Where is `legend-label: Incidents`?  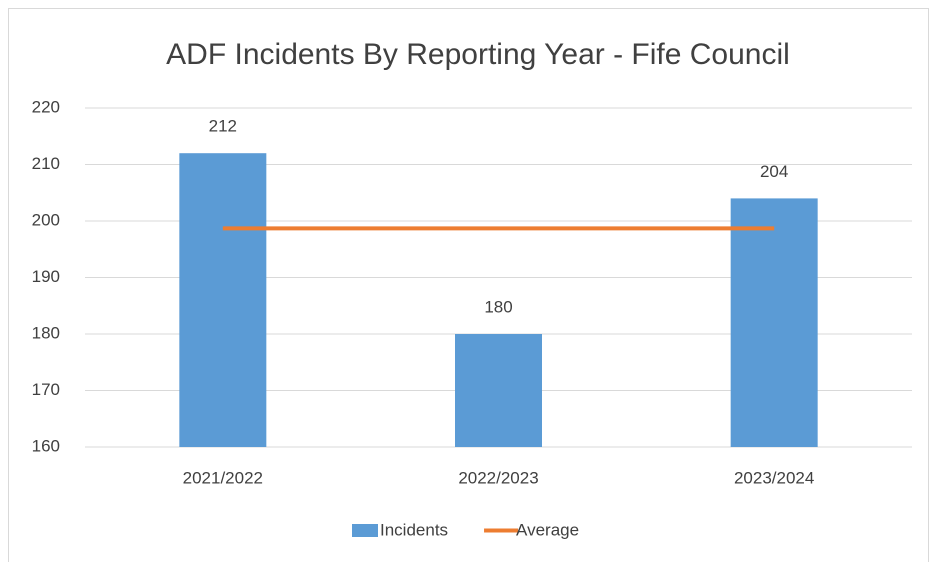
legend-label: Incidents is located at coordinates (414, 529).